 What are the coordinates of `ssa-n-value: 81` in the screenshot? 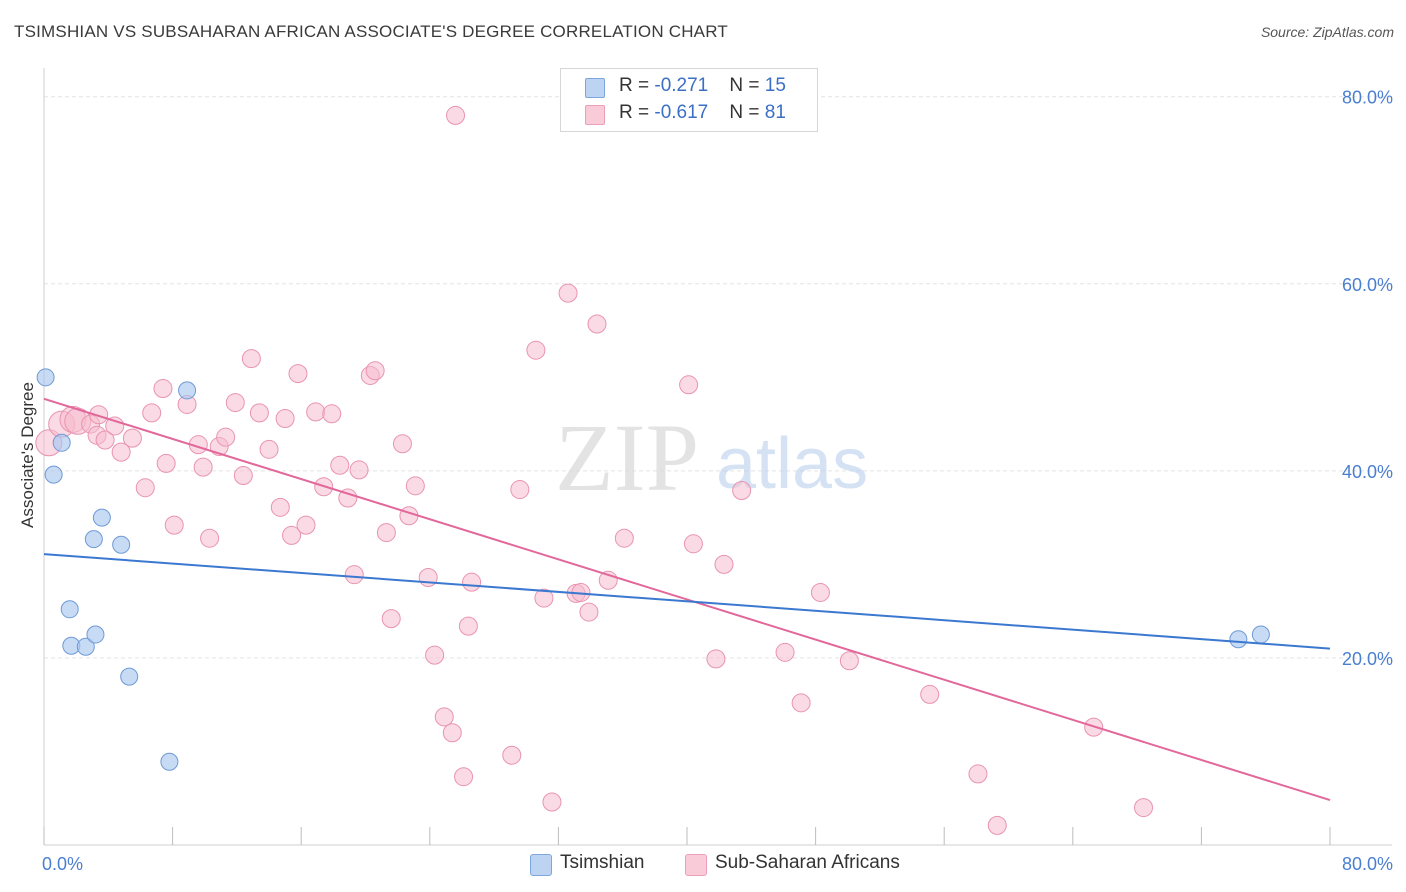 It's located at (775, 112).